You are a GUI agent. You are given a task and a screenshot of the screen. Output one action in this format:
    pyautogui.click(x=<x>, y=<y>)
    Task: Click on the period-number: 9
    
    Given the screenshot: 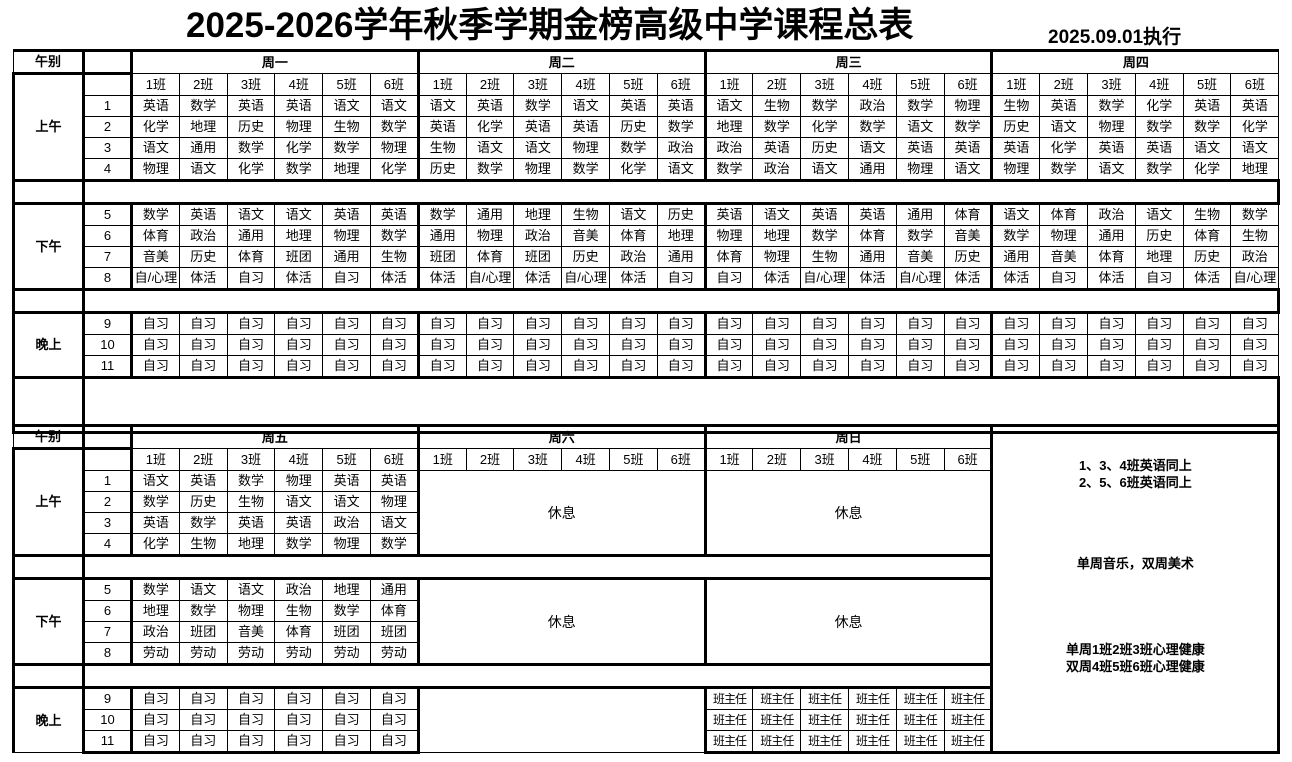 What is the action you would take?
    pyautogui.click(x=107, y=323)
    